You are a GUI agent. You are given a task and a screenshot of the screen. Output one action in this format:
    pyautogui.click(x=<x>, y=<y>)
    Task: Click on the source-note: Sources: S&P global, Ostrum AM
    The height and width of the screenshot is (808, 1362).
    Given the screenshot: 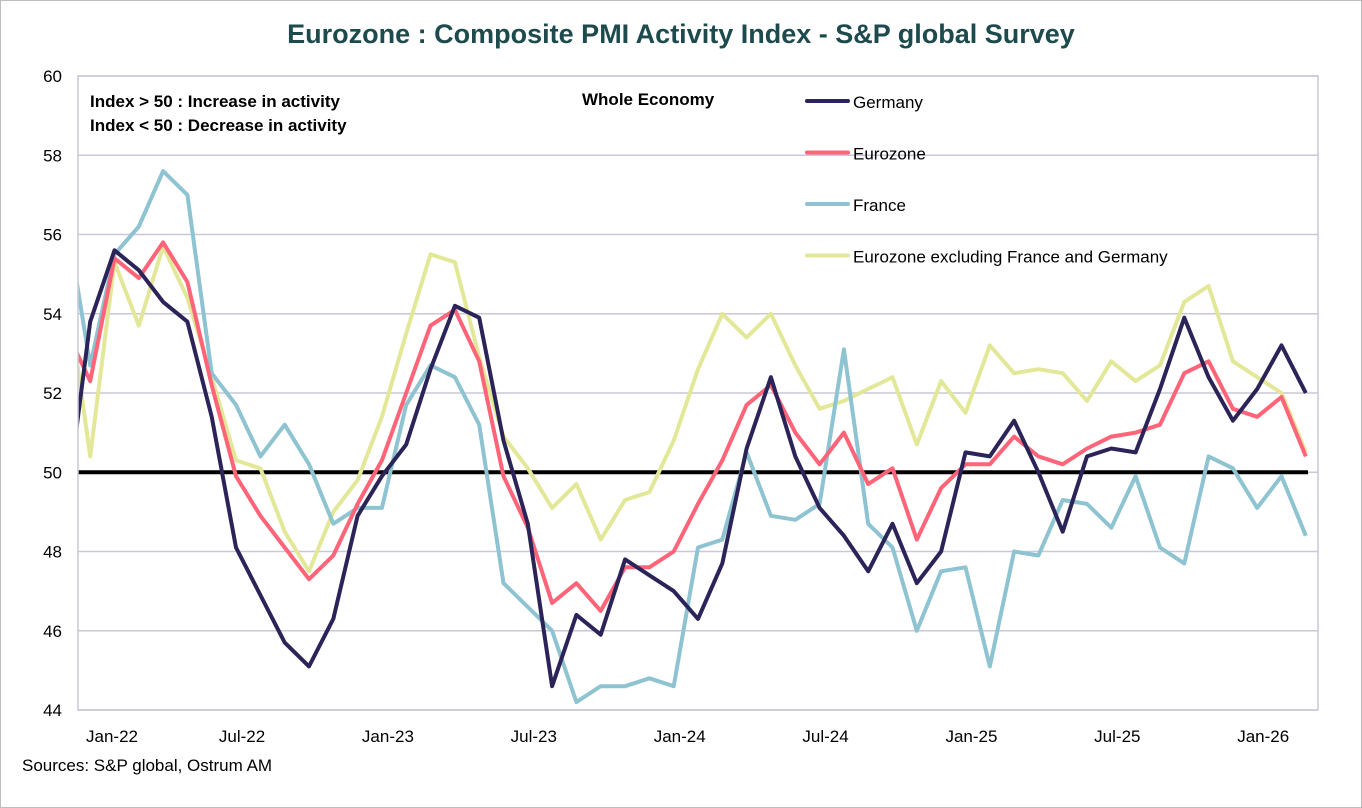 What is the action you would take?
    pyautogui.click(x=147, y=765)
    